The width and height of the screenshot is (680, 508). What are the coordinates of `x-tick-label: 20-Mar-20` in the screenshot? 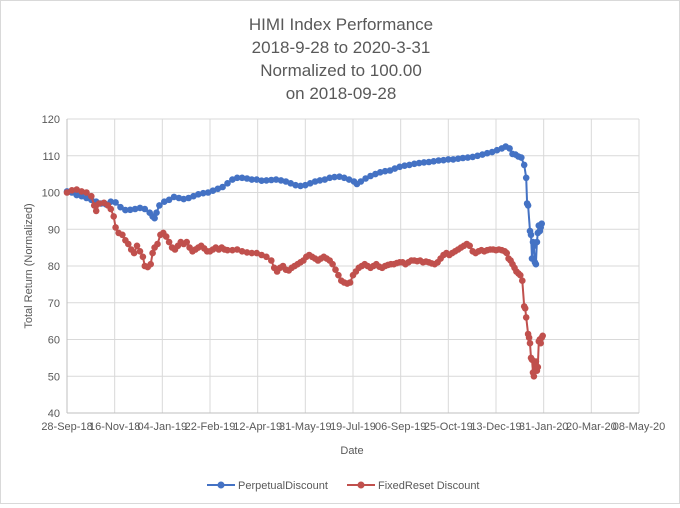 It's located at (591, 427).